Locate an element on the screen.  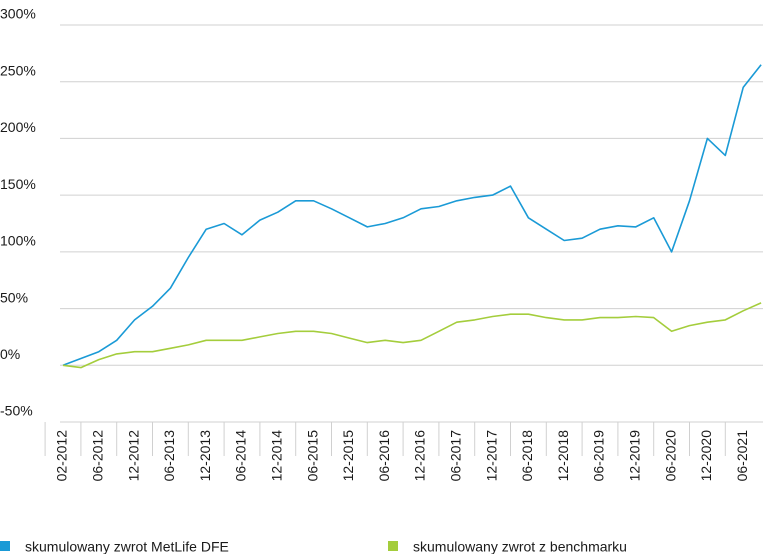
x-tick-label: 06-2021 is located at coordinates (742, 456).